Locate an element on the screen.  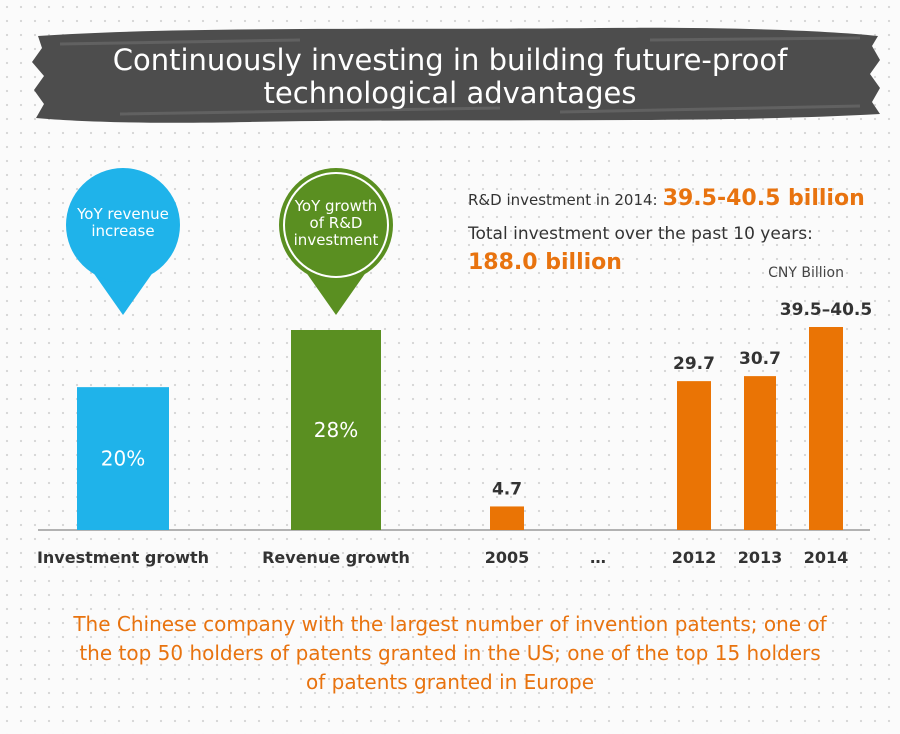
category-label: 2012 is located at coordinates (694, 557).